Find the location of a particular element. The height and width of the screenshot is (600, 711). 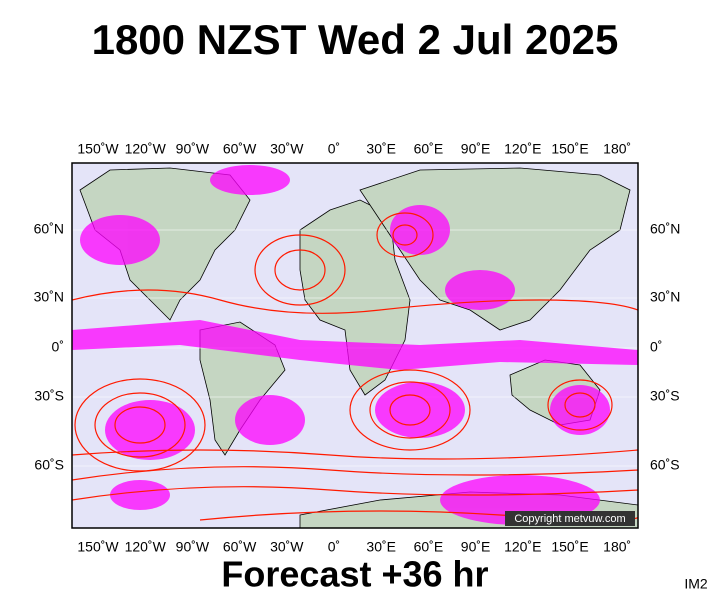

lon-label-bottom: 120˚W is located at coordinates (146, 547).